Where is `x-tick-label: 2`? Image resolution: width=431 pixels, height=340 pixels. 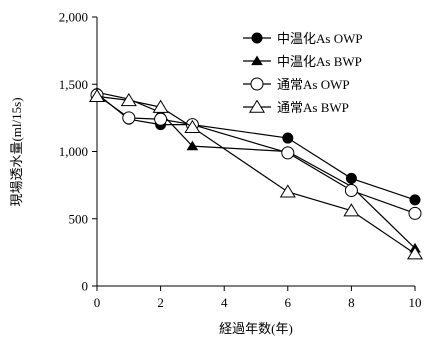 x-tick-label: 2 is located at coordinates (160, 302).